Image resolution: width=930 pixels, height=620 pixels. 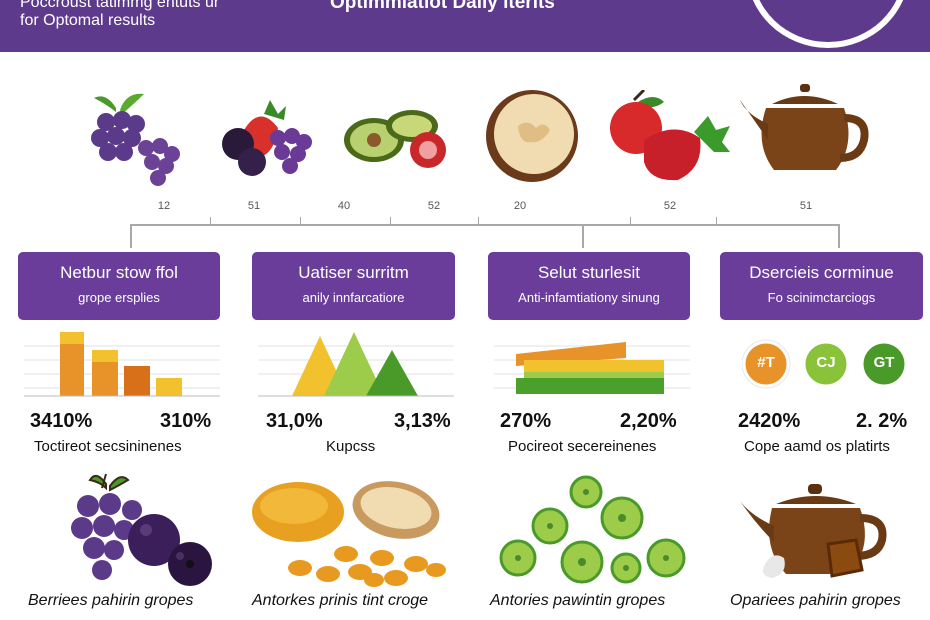 I want to click on card-title: Selut sturlesit, so click(x=589, y=272).